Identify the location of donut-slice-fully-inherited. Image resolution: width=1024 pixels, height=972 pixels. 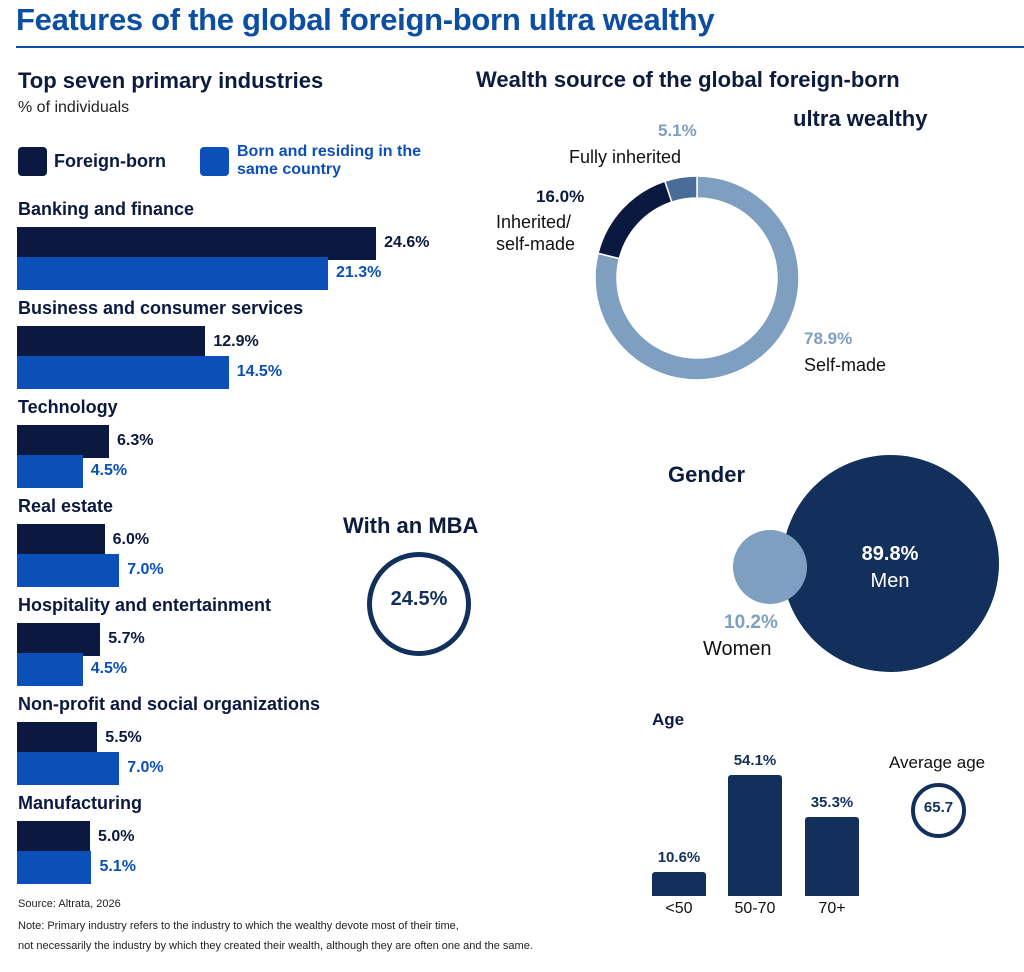
(680, 189).